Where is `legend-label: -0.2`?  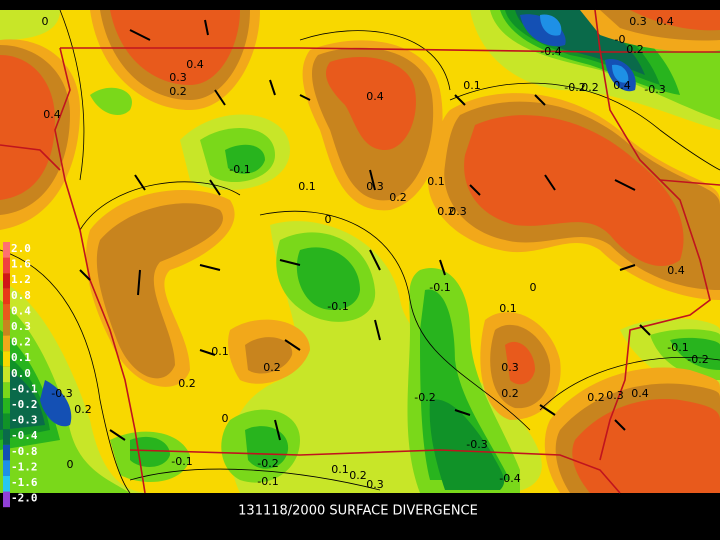
legend-label: -0.2 is located at coordinates (24, 404).